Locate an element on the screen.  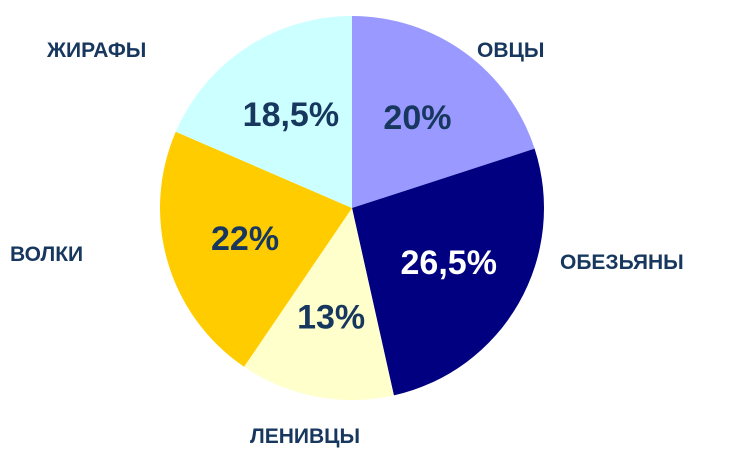
category-label-sloths: ЛЕНИВЦЫ is located at coordinates (305, 436).